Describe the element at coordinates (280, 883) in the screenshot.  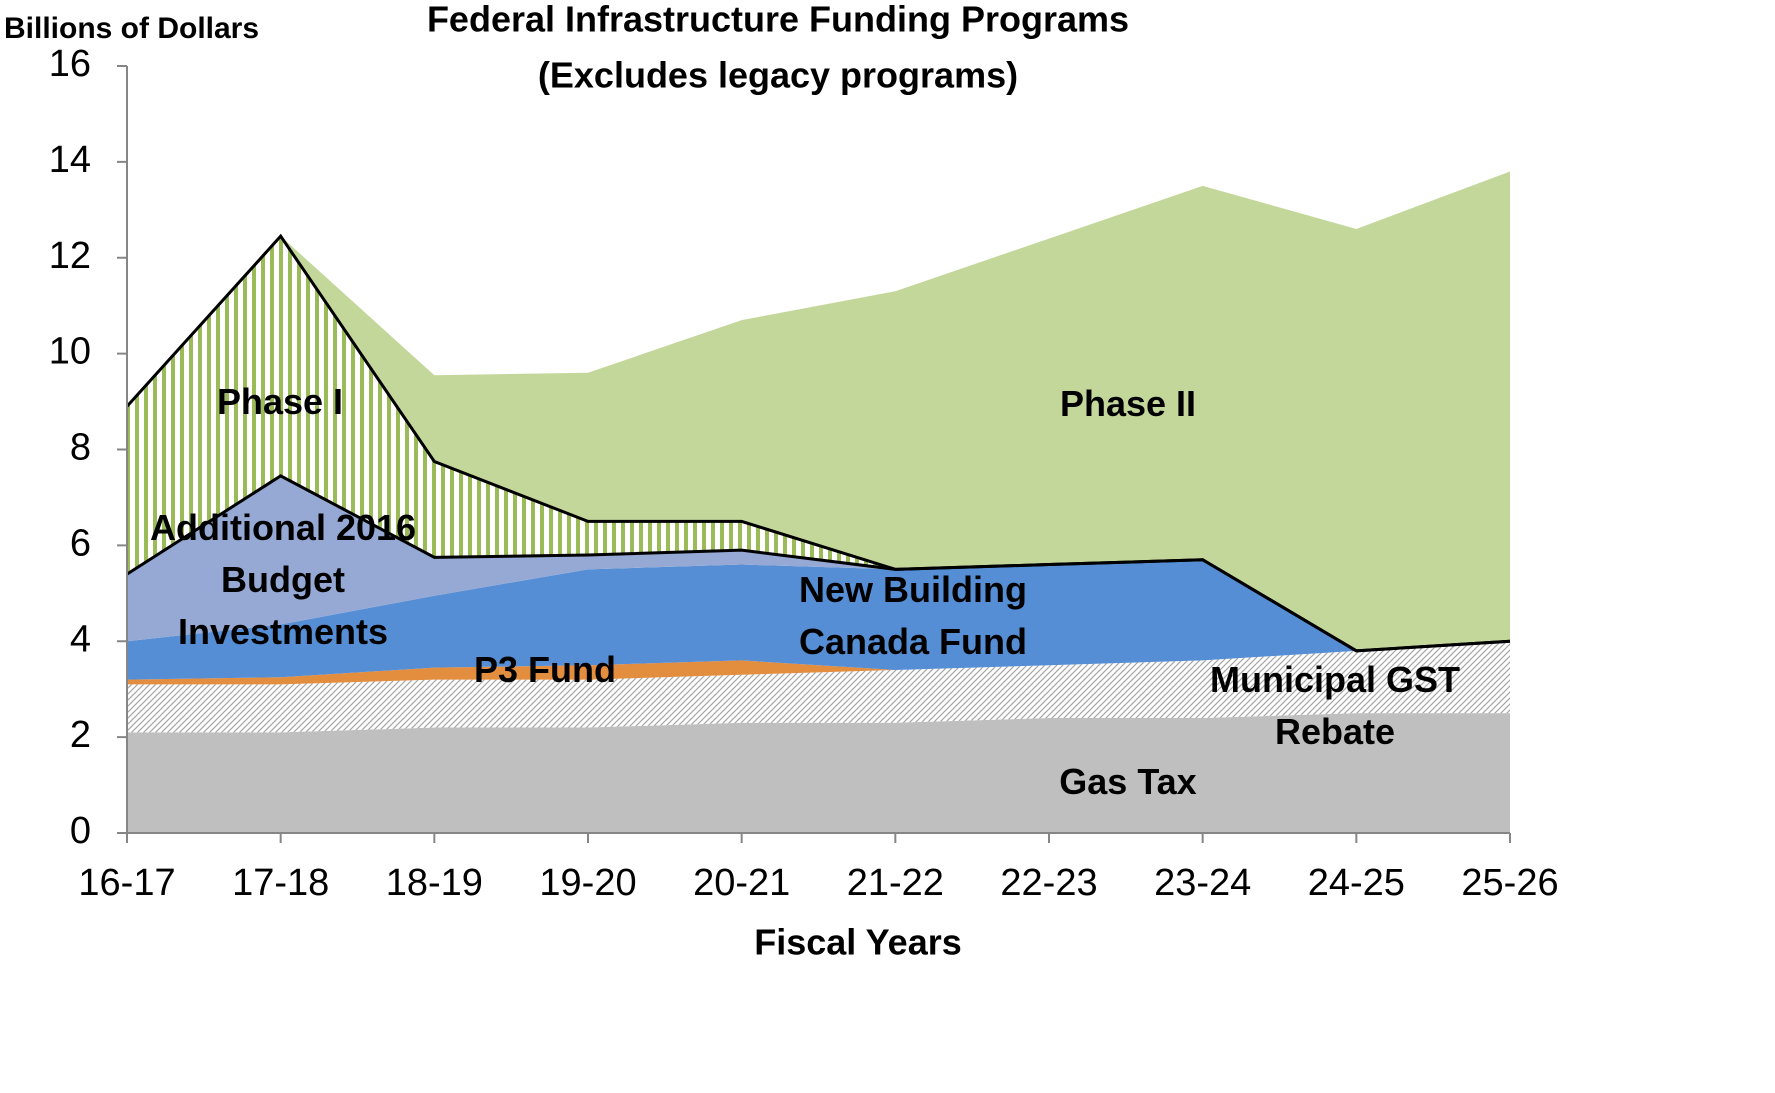
I see `x-tick-label: 17-18` at that location.